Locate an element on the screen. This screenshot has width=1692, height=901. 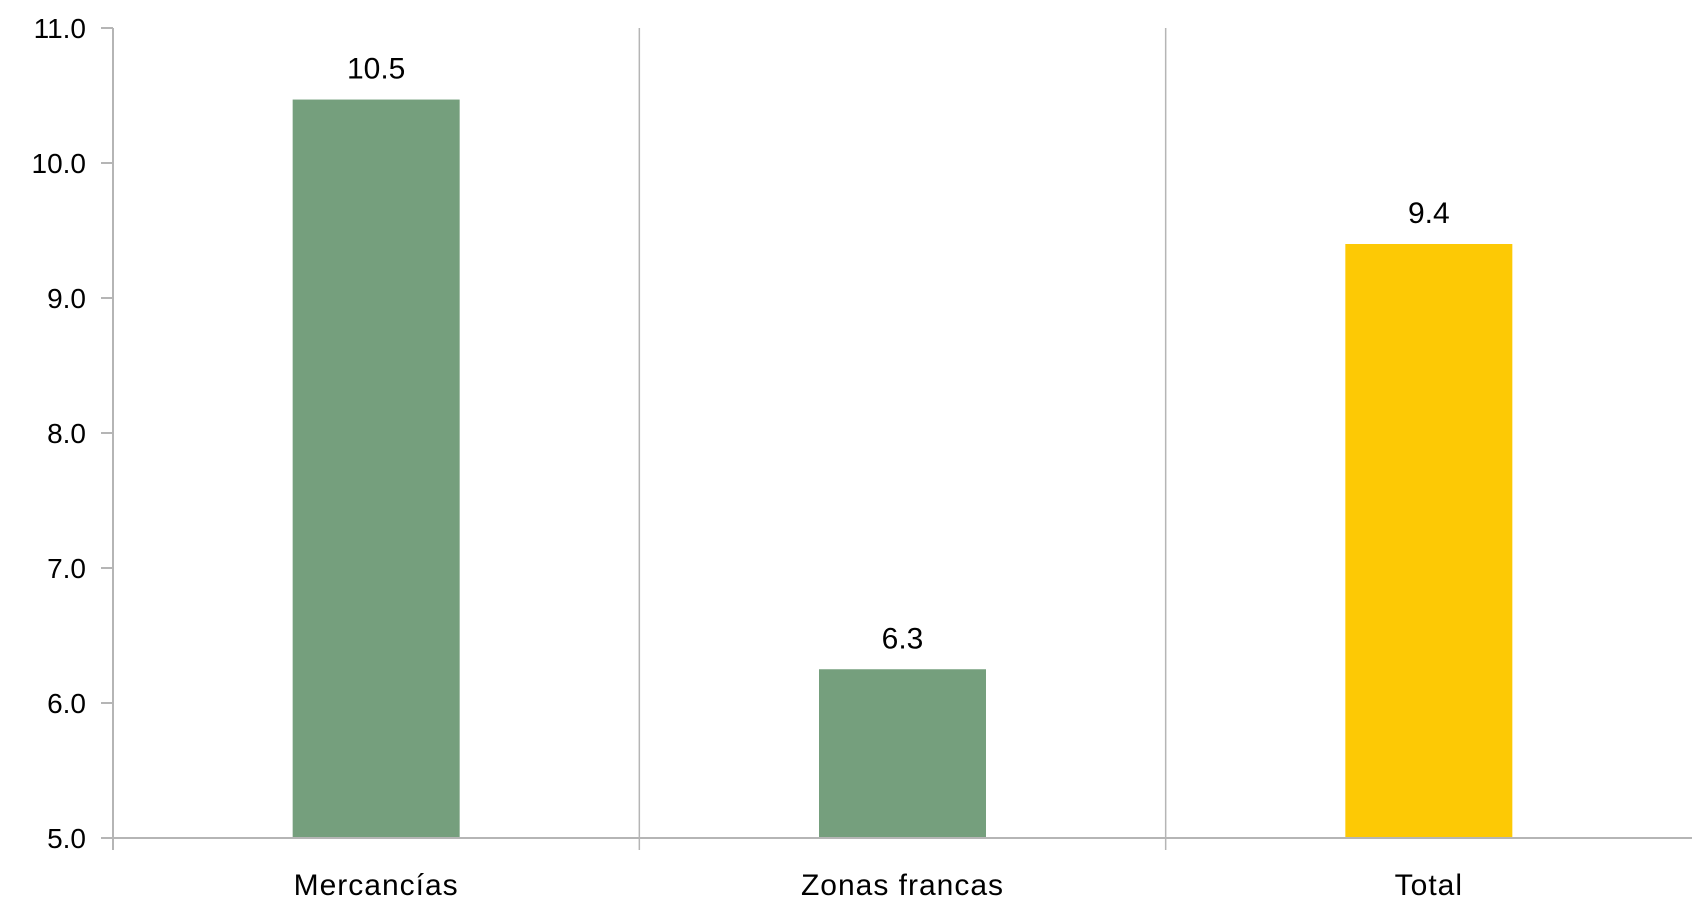
data-label: 10.5 is located at coordinates (376, 69).